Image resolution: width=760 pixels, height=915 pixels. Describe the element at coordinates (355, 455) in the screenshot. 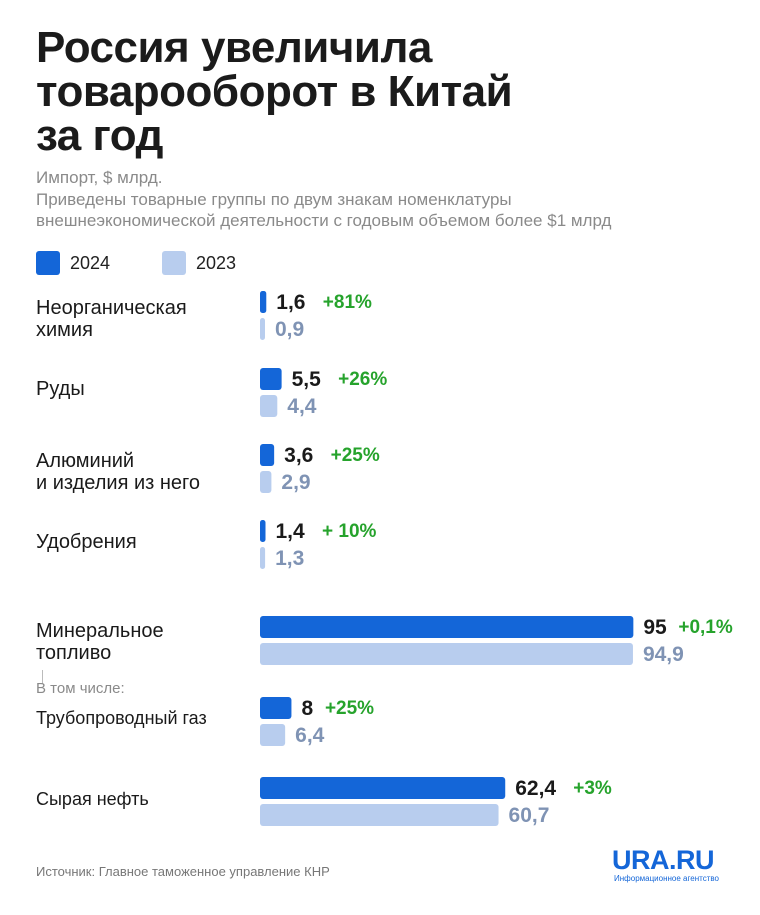

I see `change-label-aluminium: +25%` at that location.